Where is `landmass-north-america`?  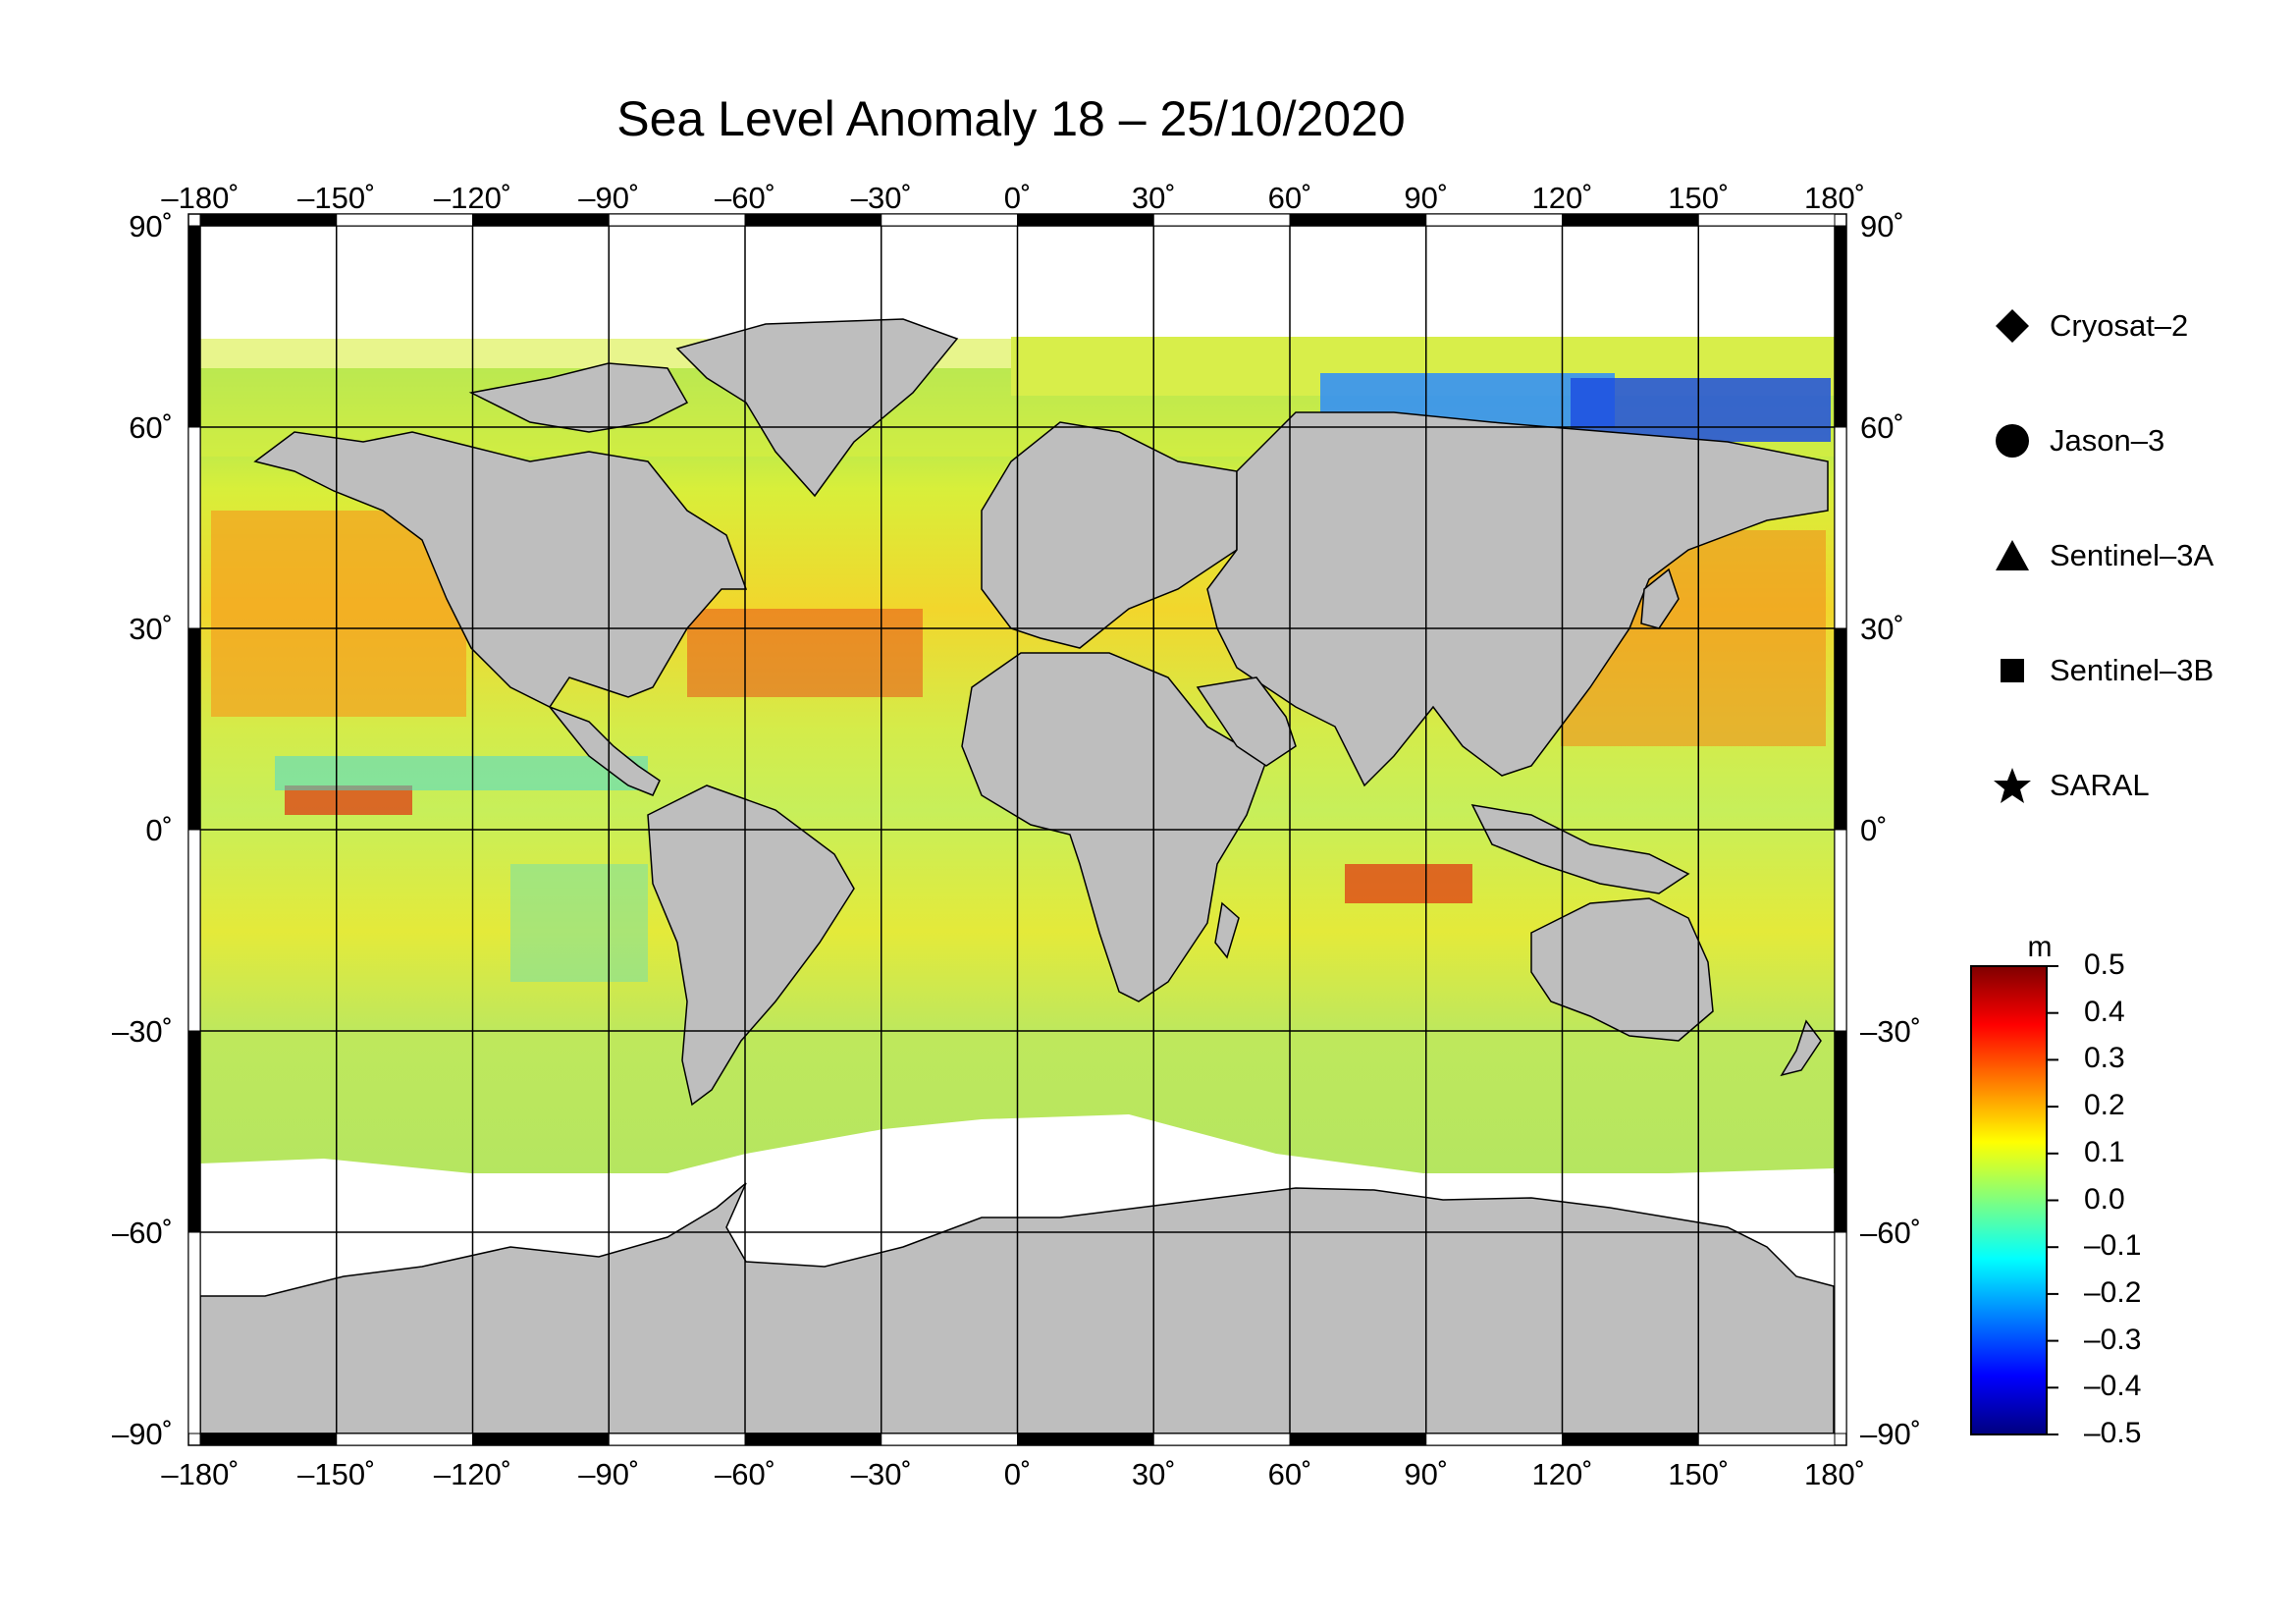
landmass-north-america is located at coordinates (501, 570).